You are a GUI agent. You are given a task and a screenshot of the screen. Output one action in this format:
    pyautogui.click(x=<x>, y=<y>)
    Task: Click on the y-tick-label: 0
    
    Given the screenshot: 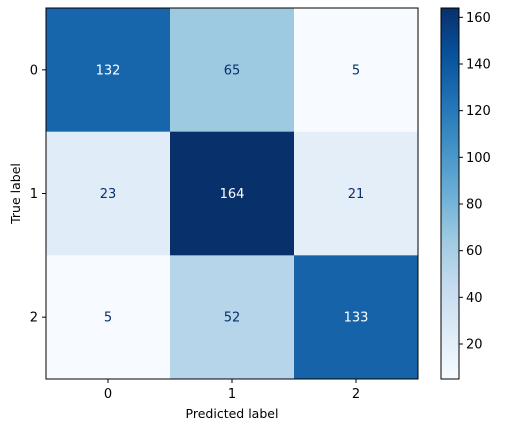 What is the action you would take?
    pyautogui.click(x=34, y=70)
    